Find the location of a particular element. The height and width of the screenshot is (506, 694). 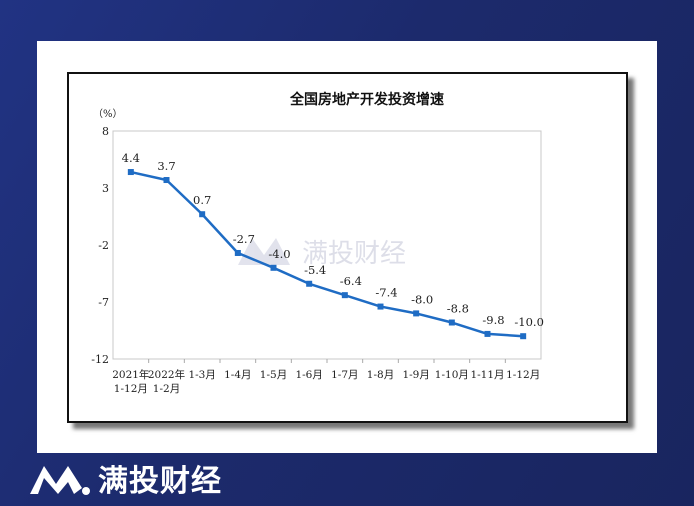

x-tick-label: 1-10月 is located at coordinates (452, 375).